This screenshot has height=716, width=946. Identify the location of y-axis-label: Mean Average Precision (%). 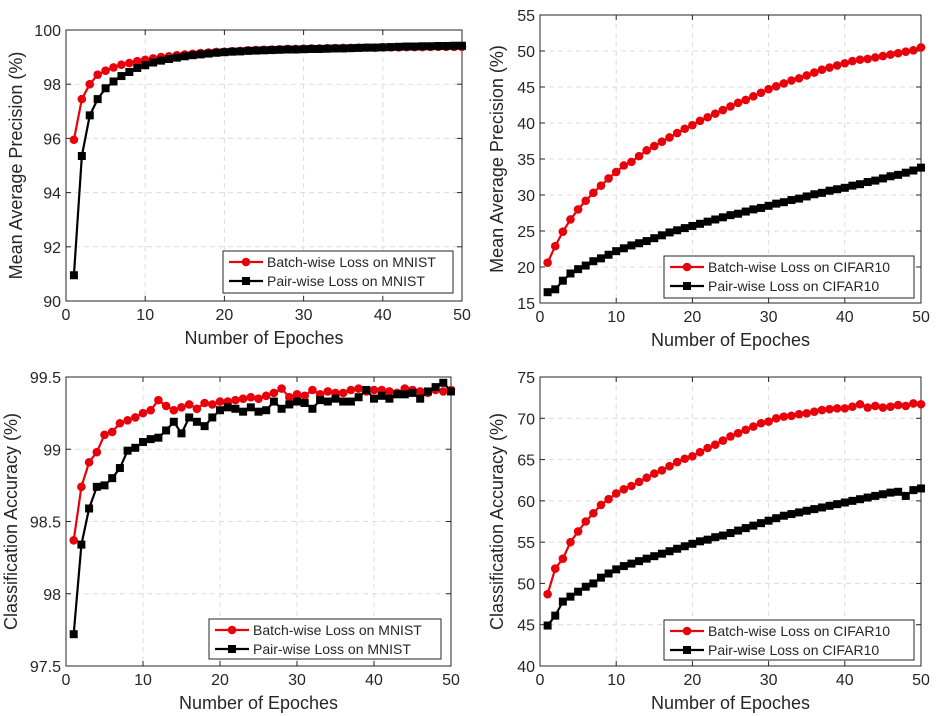
(16, 166).